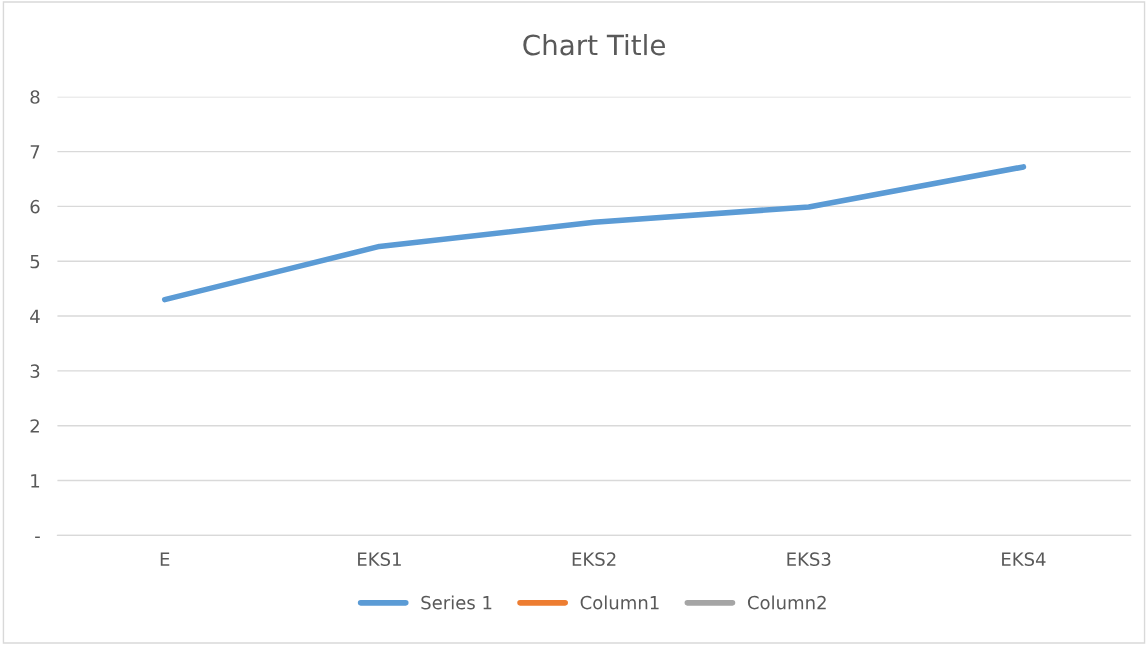  I want to click on y-tick-label: -, so click(37, 537).